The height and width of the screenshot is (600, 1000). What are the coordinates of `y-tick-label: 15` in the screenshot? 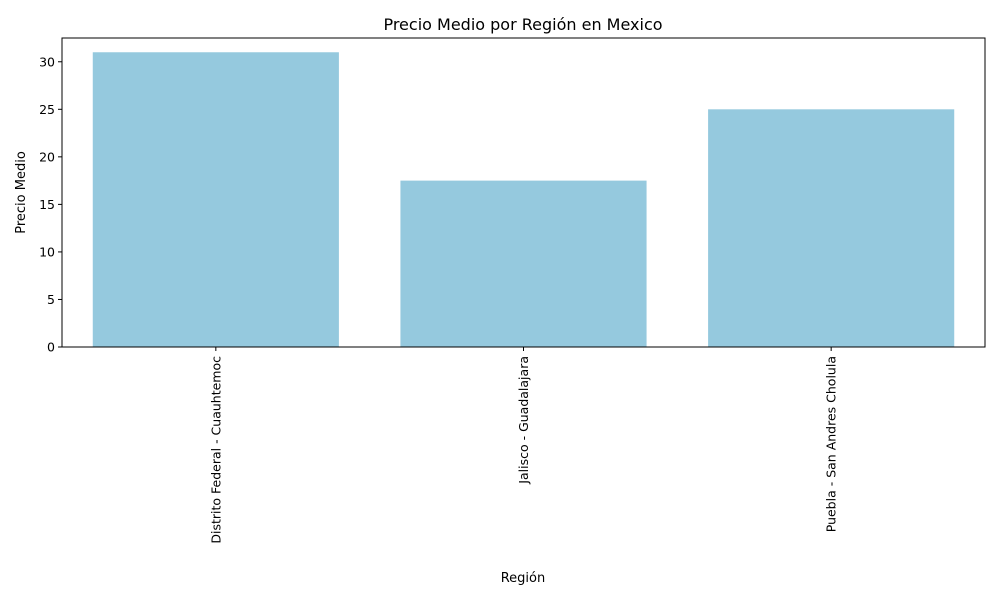 It's located at (47, 204).